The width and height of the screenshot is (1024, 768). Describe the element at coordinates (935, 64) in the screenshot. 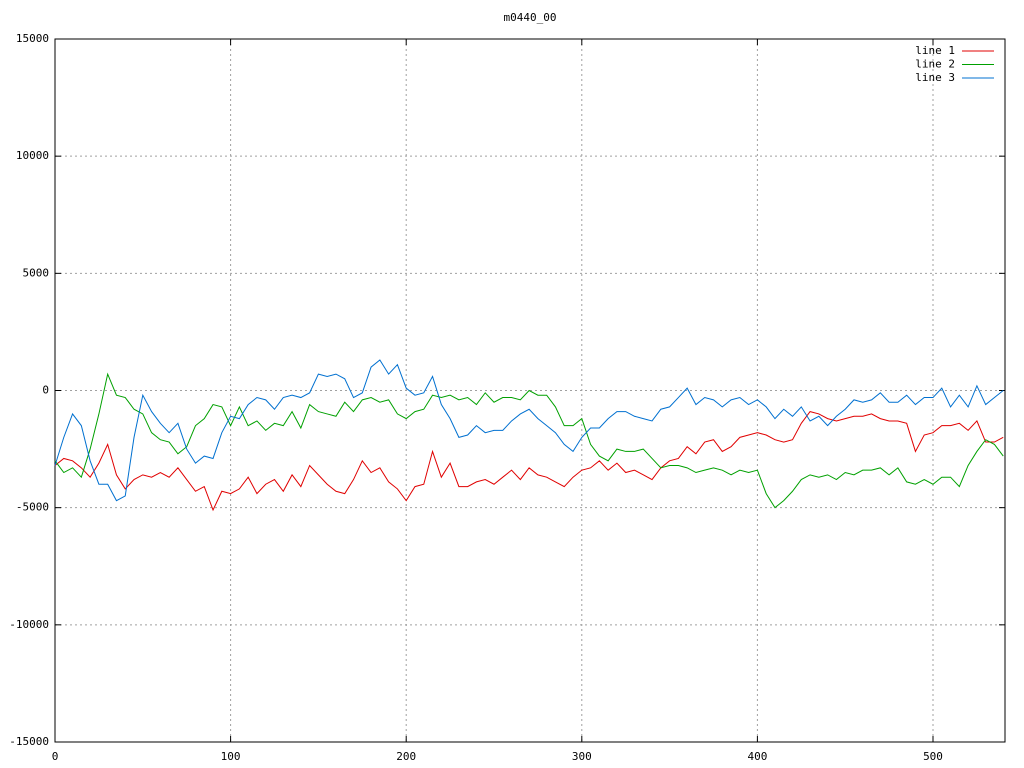

I see `legend-label: line 2` at that location.